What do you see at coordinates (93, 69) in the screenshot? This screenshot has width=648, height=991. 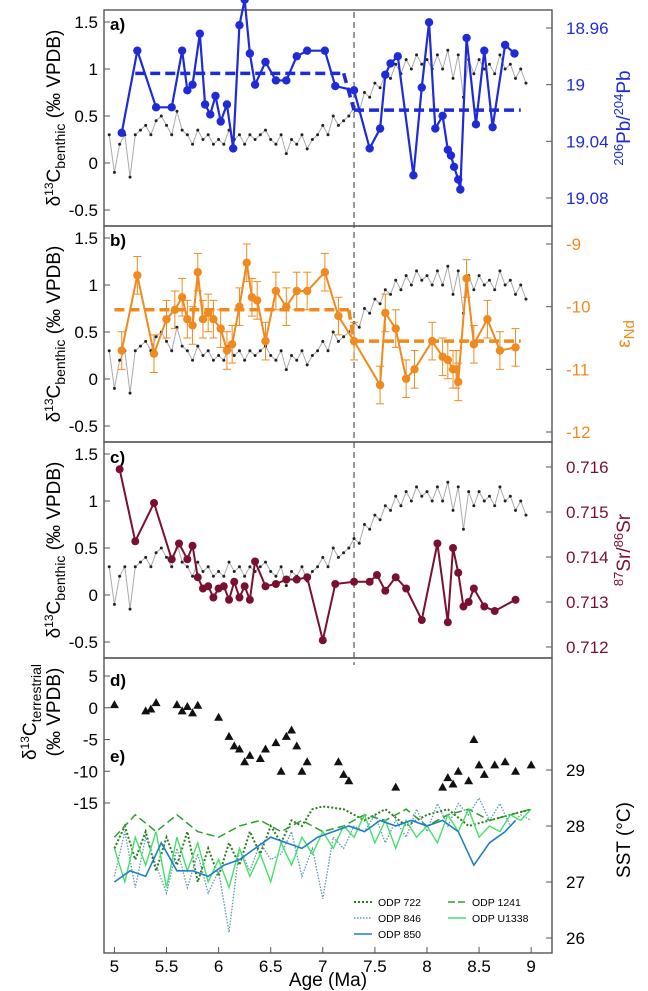 I see `panel-a-left-tick-label-1: 1` at bounding box center [93, 69].